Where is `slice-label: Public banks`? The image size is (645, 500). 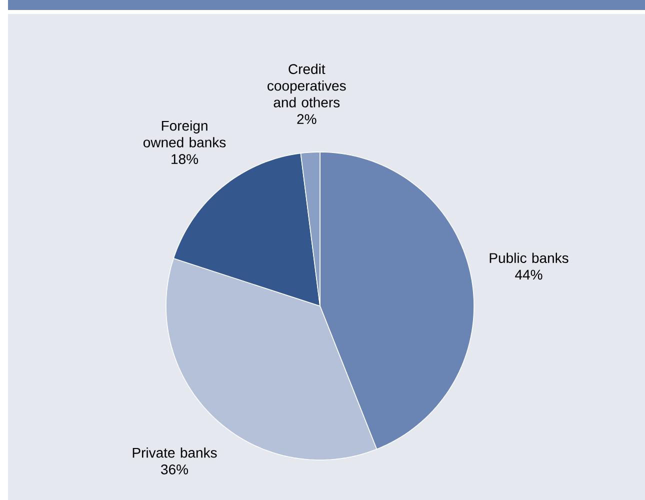
slice-label: Public banks is located at coordinates (529, 258).